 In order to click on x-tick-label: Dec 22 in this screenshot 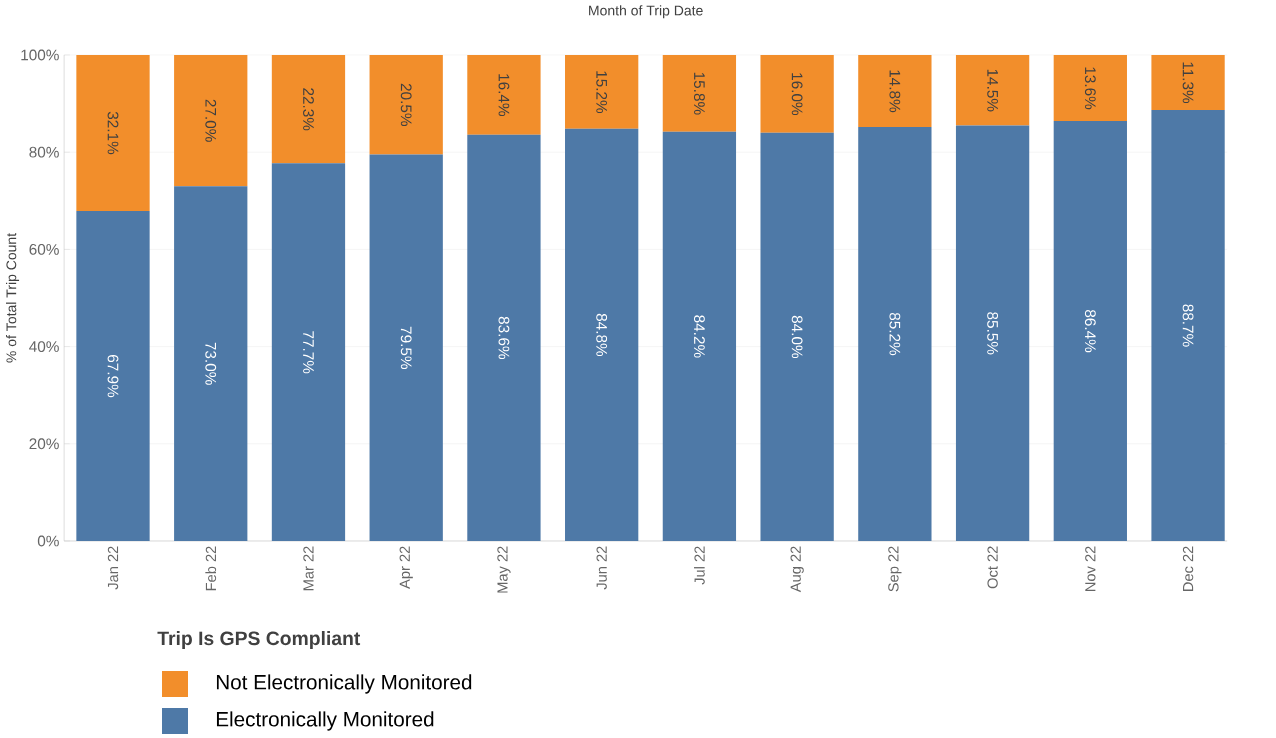, I will do `click(1188, 568)`.